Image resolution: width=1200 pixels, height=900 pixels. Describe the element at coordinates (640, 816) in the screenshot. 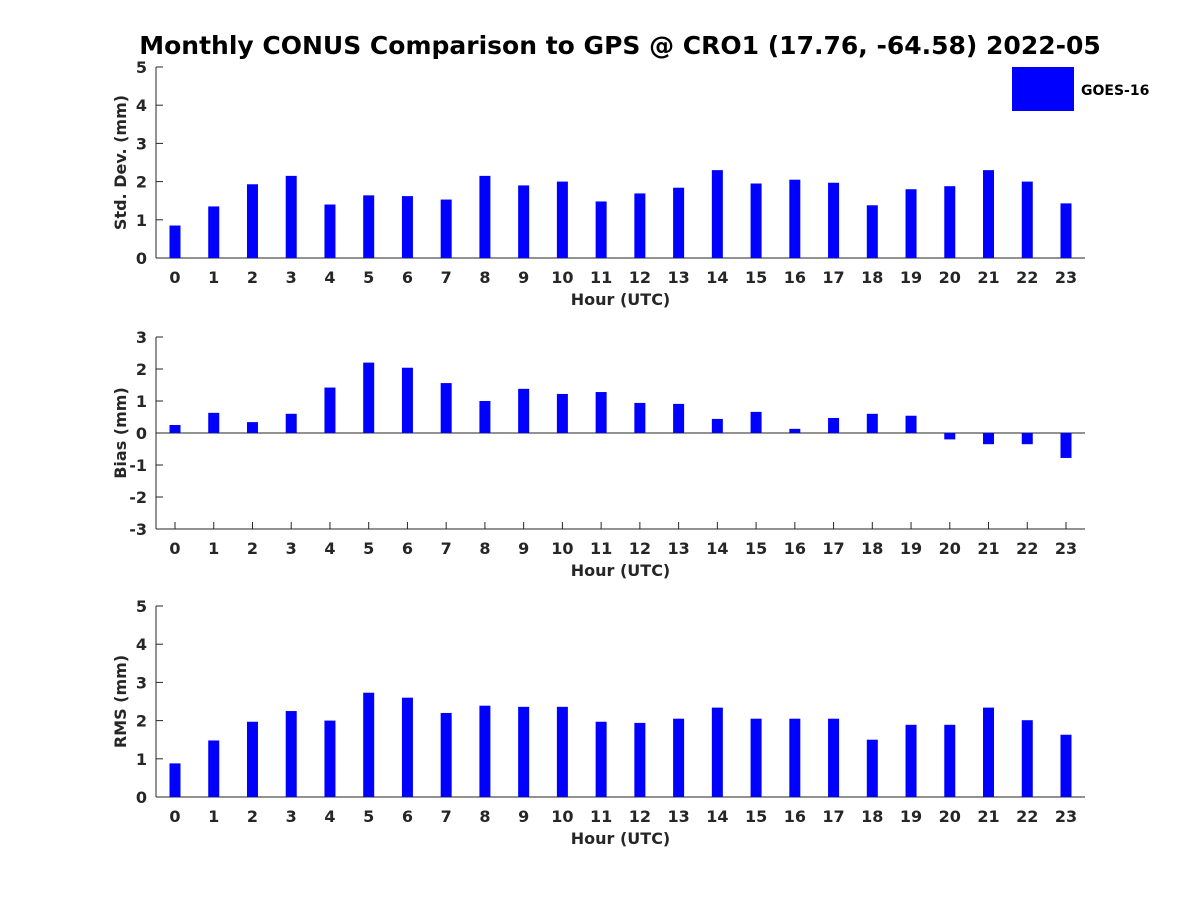

I see `x-tick-label: 12` at that location.